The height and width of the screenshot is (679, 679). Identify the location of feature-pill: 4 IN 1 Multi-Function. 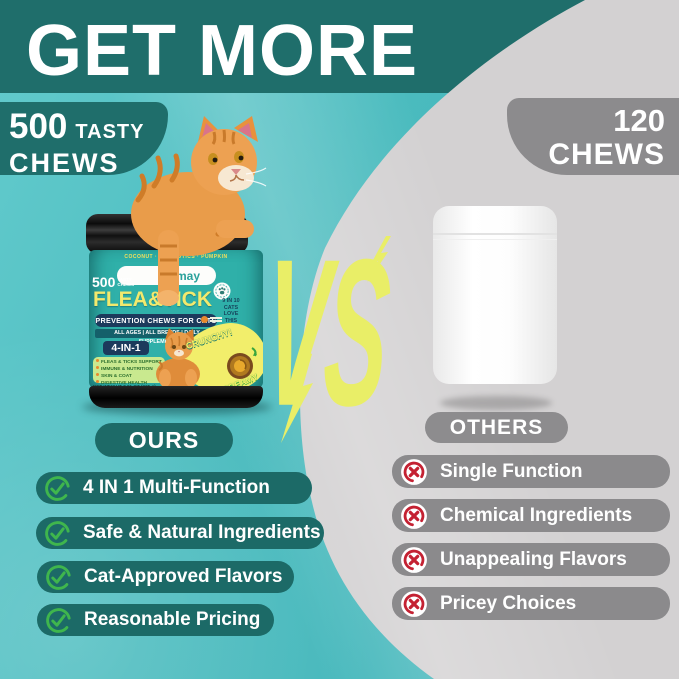
(174, 488).